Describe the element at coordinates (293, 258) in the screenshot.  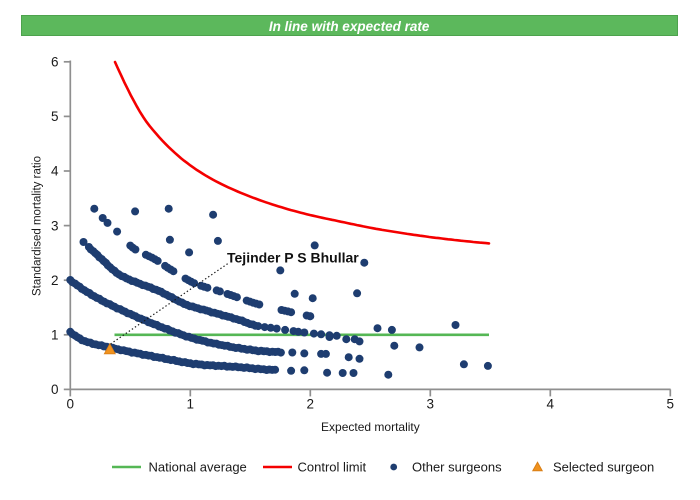
I see `svg-text: Tejinder P S Bhullar` at that location.